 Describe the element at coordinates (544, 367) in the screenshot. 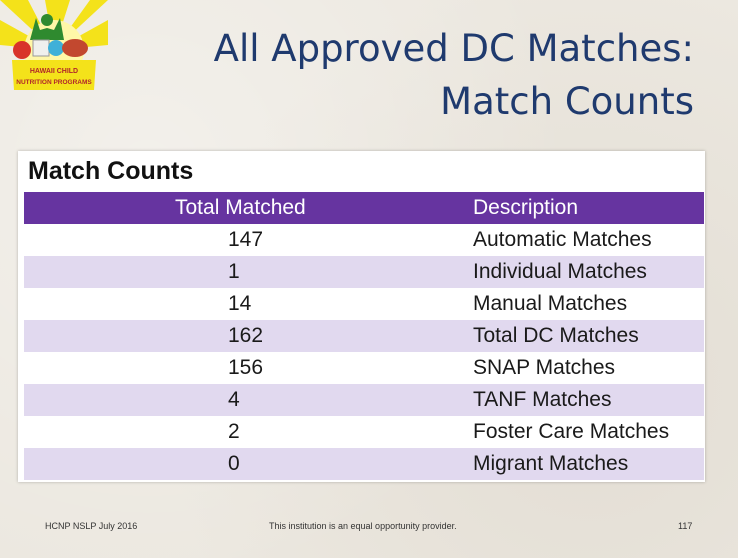

I see `cell-description: SNAP Matches` at that location.